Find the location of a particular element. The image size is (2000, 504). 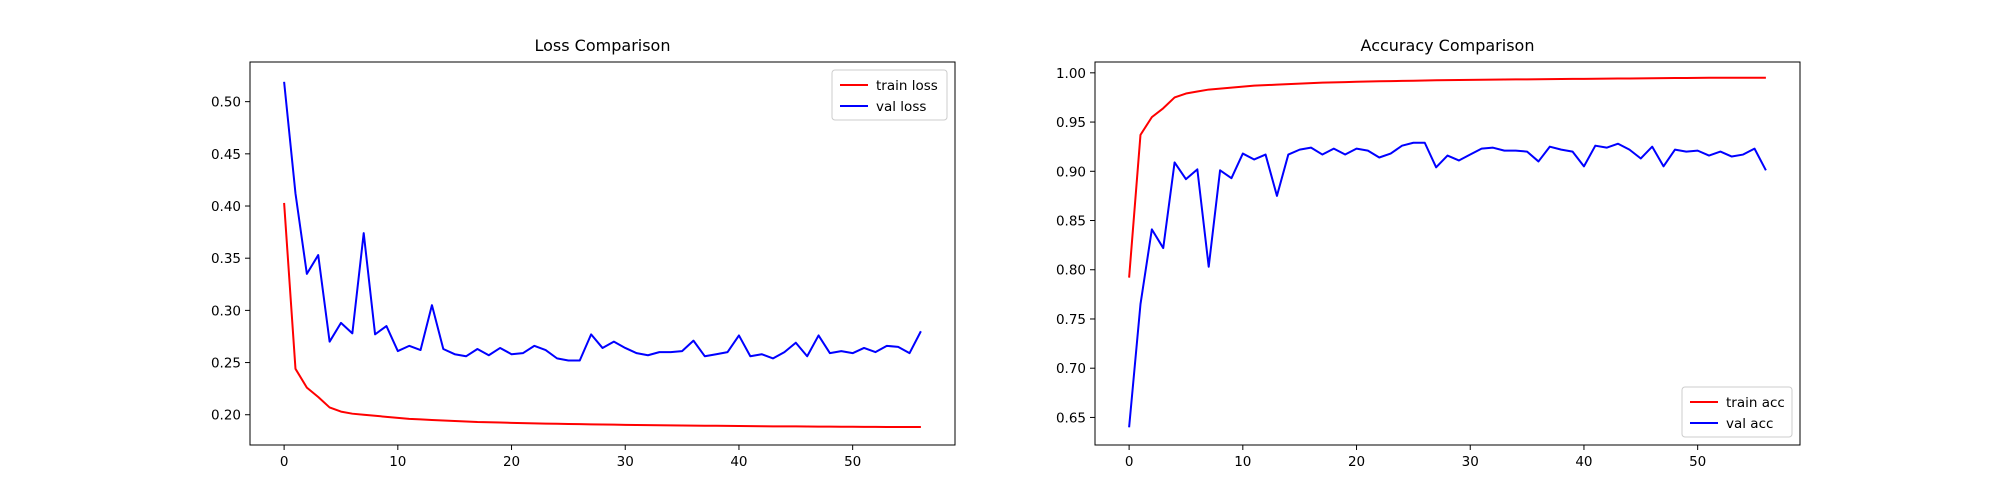

legend-0: train loss val loss is located at coordinates (889, 95).